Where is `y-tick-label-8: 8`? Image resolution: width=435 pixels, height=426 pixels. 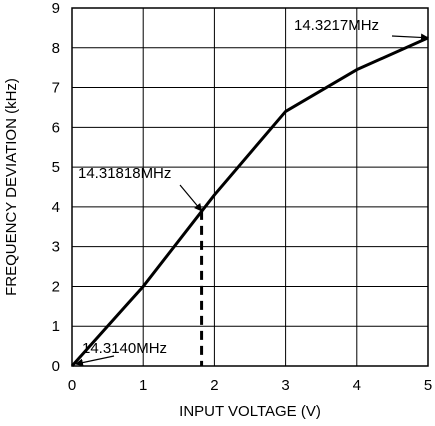 y-tick-label-8: 8 is located at coordinates (56, 48).